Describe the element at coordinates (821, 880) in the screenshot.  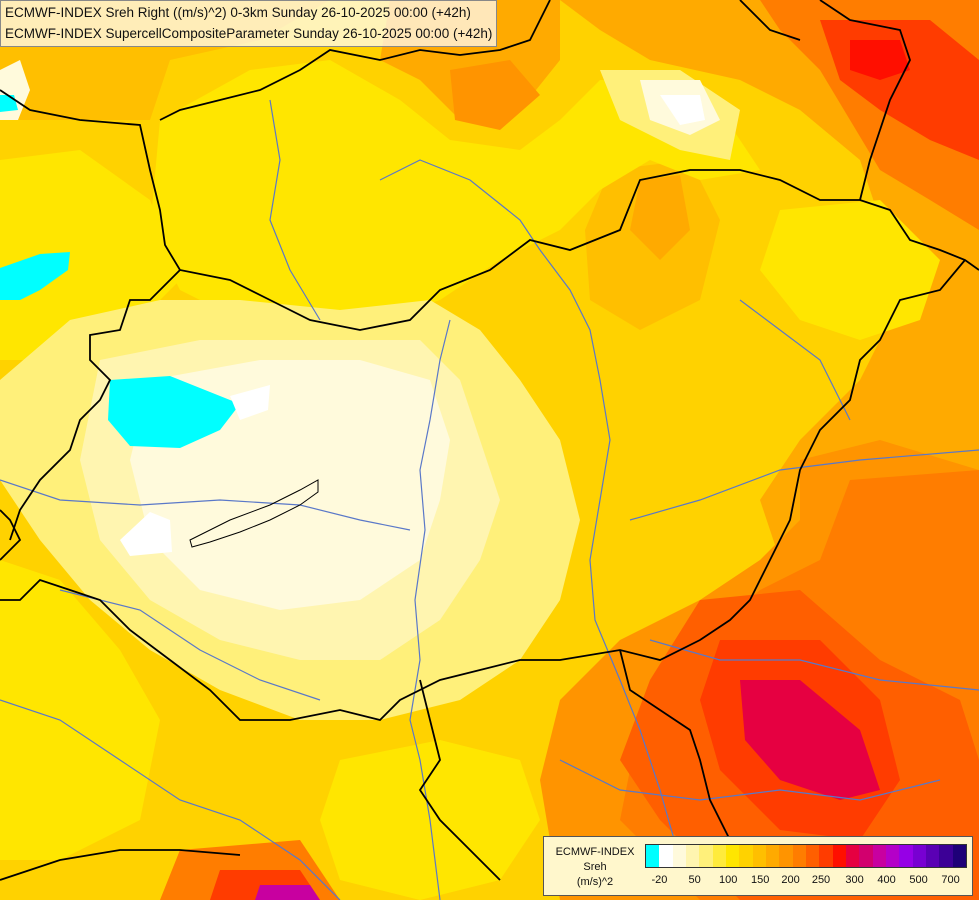
I see `legend-tick-label: 250` at that location.